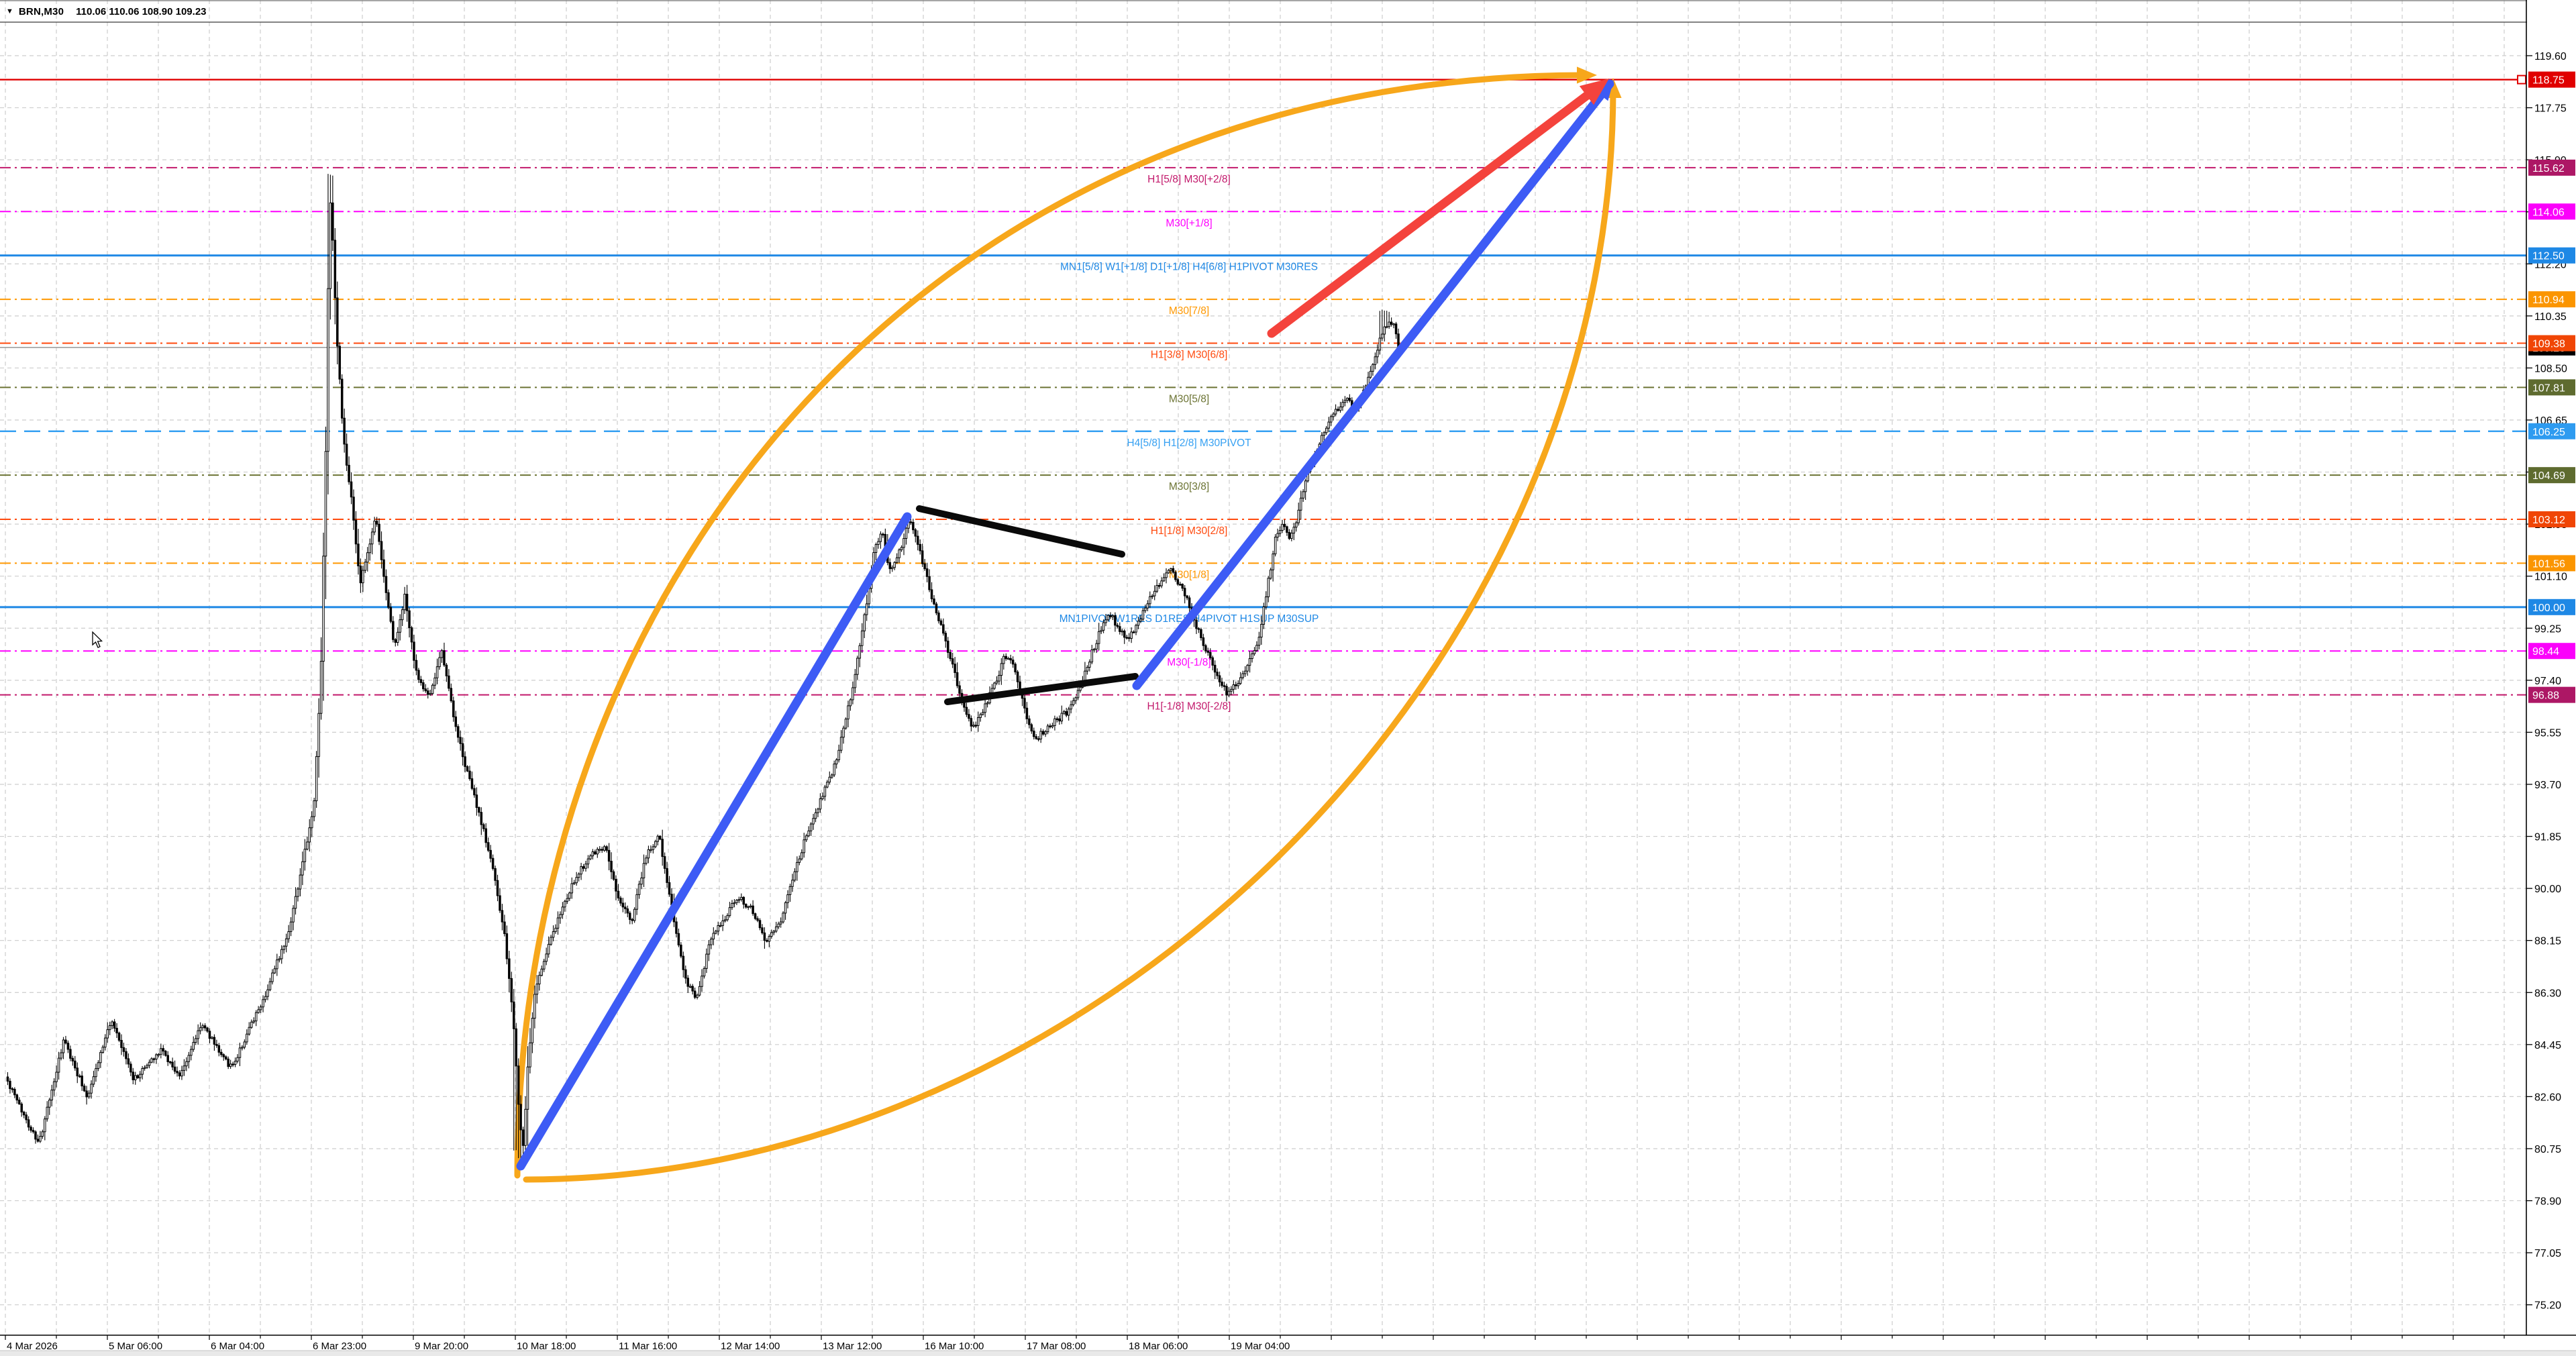 The height and width of the screenshot is (1356, 2576). Describe the element at coordinates (1188, 662) in the screenshot. I see `level-label-98.44: M30[-1/8]` at that location.